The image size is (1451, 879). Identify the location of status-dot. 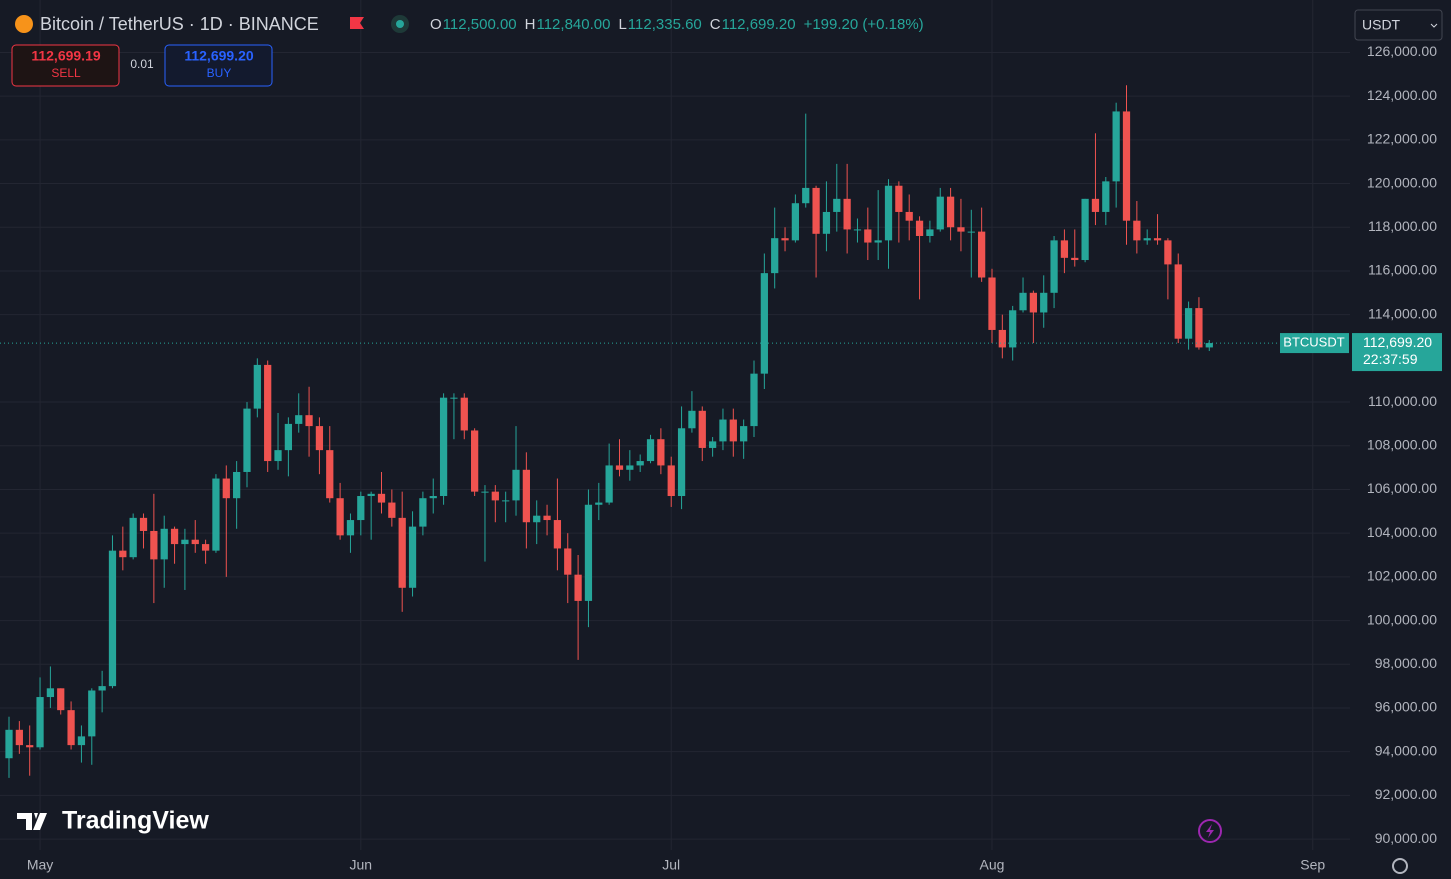
(400, 24).